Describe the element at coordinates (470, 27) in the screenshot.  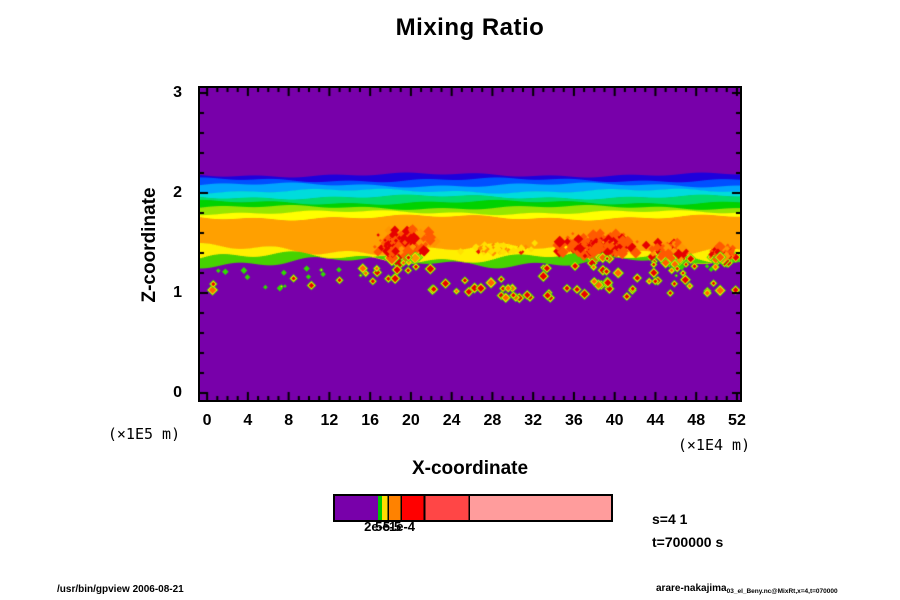
I see `chart-title: Mixing Ratio` at that location.